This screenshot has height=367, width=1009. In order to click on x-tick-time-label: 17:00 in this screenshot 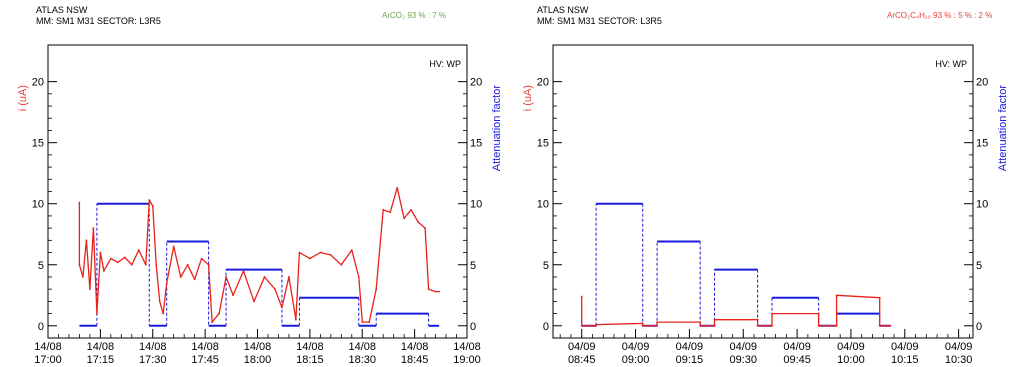, I will do `click(48, 360)`.